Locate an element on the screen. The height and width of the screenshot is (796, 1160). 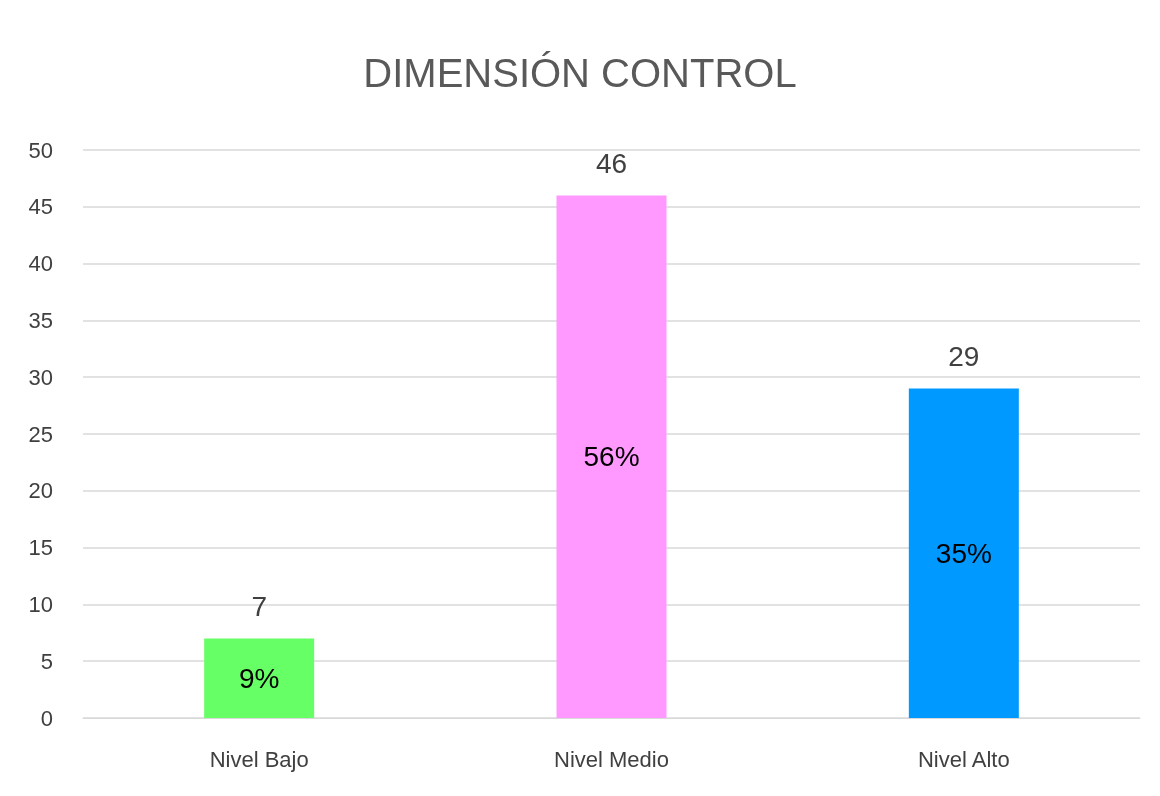
x-tick-label: Nivel Medio is located at coordinates (611, 759).